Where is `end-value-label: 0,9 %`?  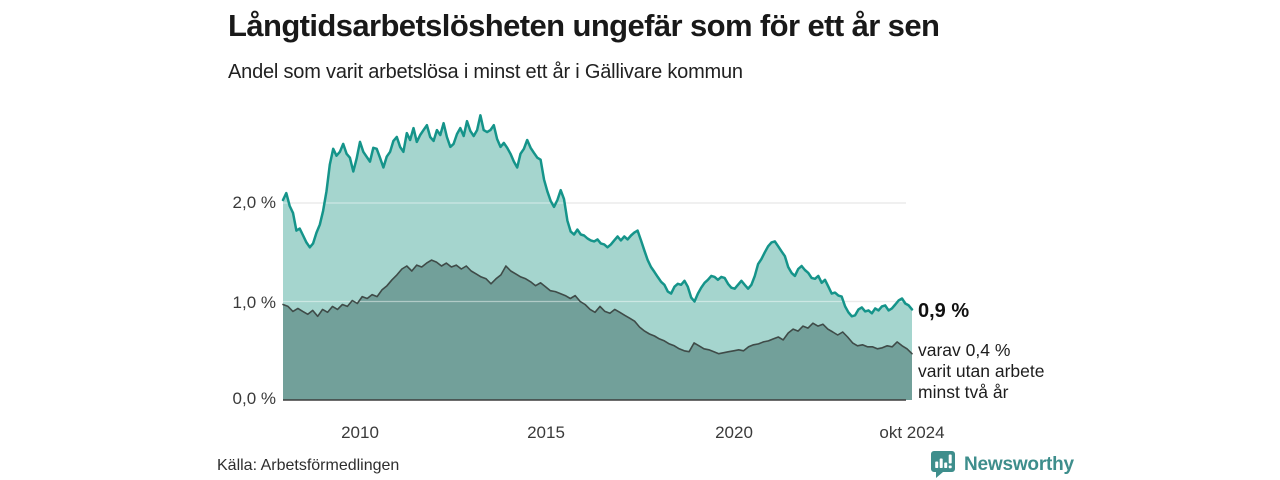 end-value-label: 0,9 % is located at coordinates (944, 311).